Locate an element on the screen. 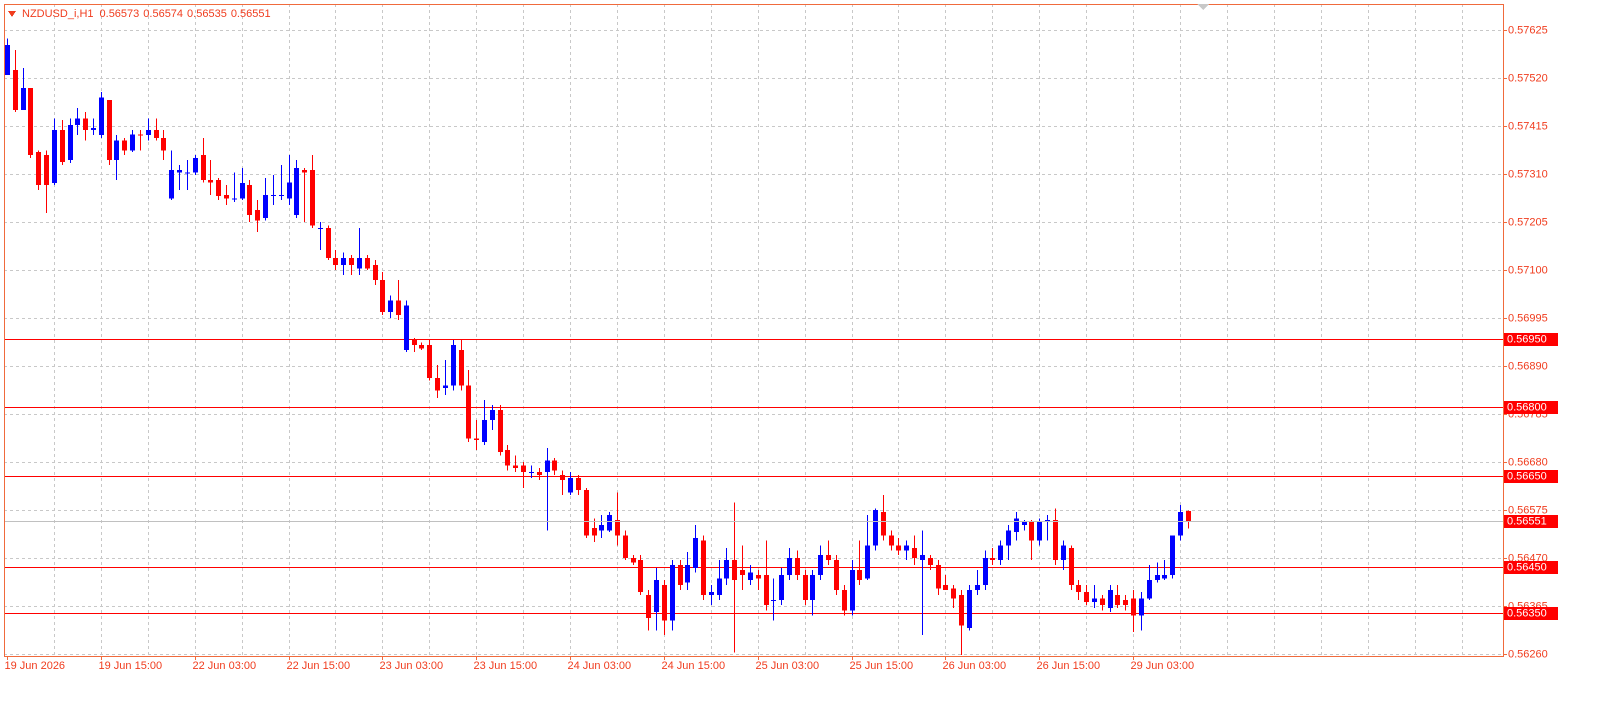  y-tick-label: 0.57100 is located at coordinates (1528, 270).